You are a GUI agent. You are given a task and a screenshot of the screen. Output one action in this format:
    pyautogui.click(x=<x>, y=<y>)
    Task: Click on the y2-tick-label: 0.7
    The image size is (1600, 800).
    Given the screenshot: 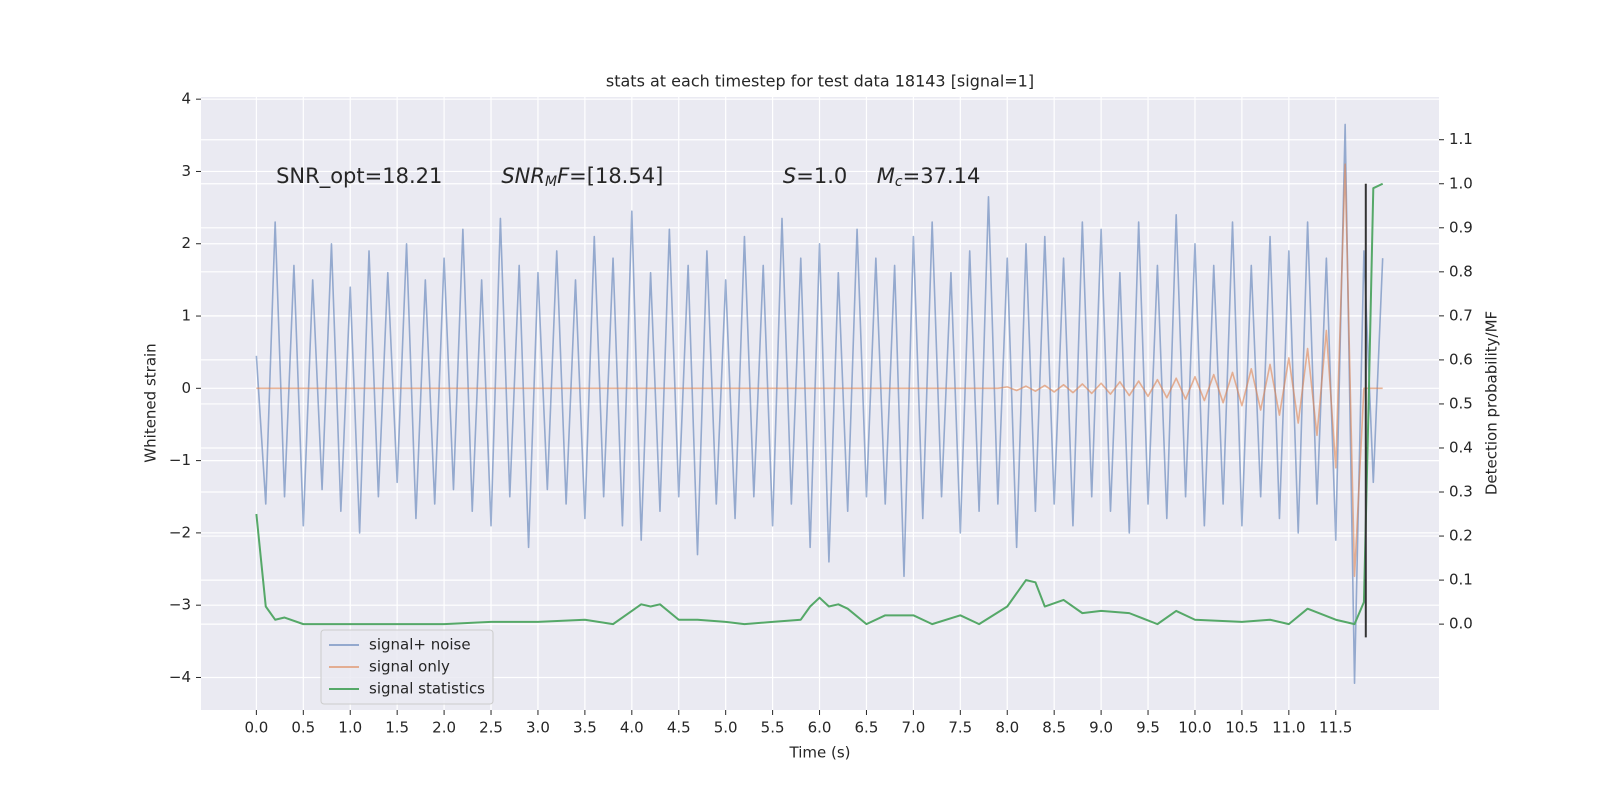 What is the action you would take?
    pyautogui.click(x=1461, y=315)
    